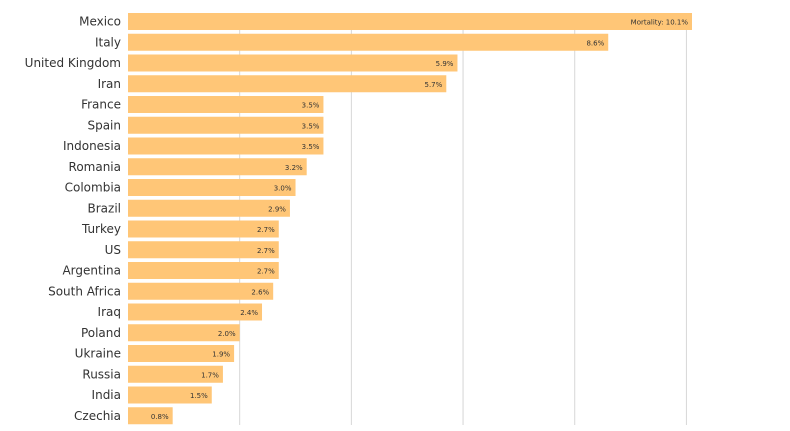 This screenshot has width=790, height=431. I want to click on bar-iran, so click(287, 84).